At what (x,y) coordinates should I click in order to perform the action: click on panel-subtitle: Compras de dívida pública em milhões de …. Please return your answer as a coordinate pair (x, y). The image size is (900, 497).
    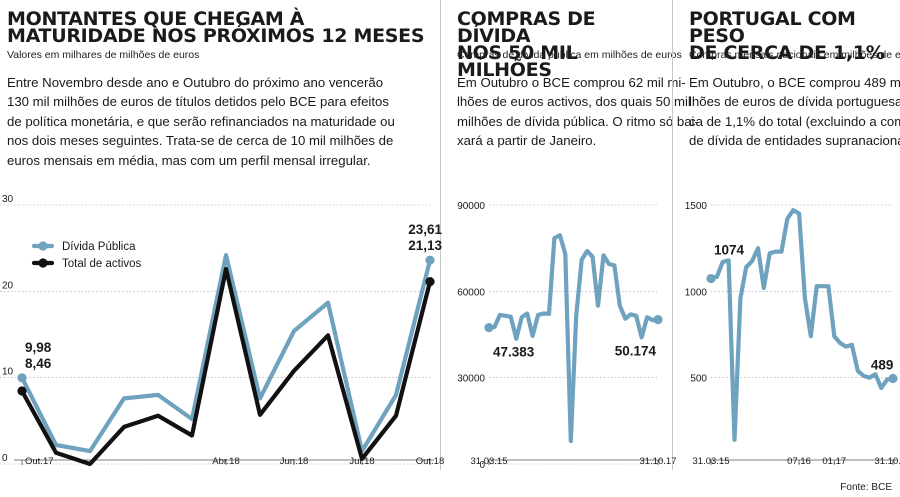
    Looking at the image, I should click on (569, 55).